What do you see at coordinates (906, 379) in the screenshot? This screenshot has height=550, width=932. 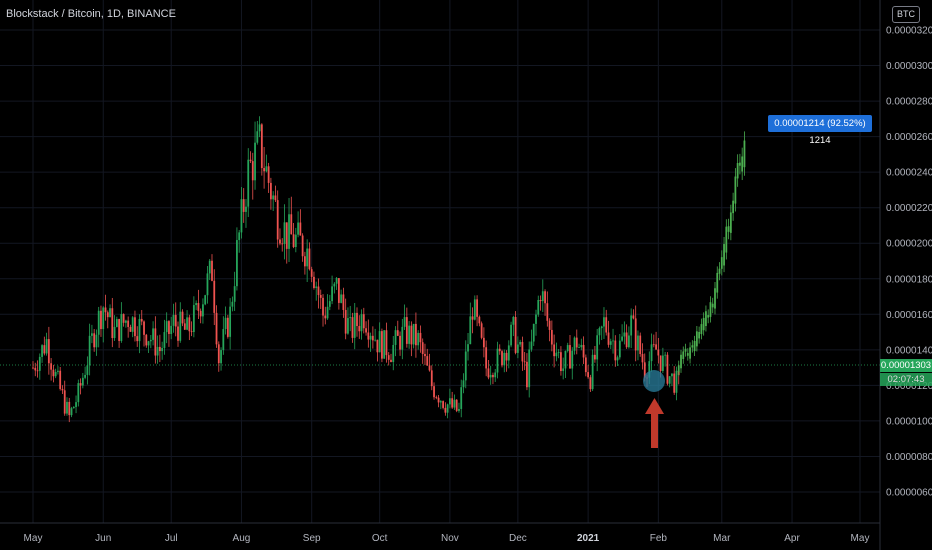 I see `bar-countdown-tag: 02:07:43` at bounding box center [906, 379].